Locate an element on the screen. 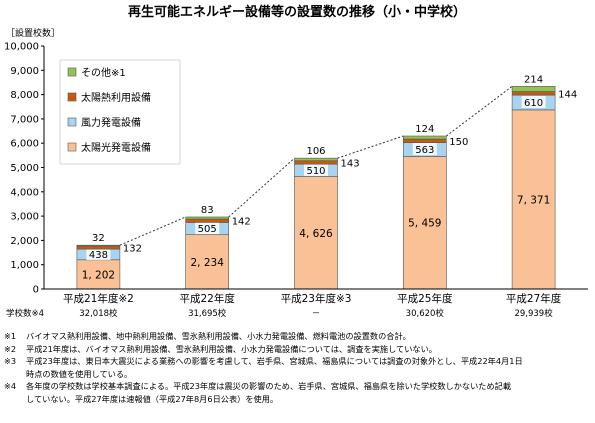  y-tick-label: 3,000 is located at coordinates (24, 217).